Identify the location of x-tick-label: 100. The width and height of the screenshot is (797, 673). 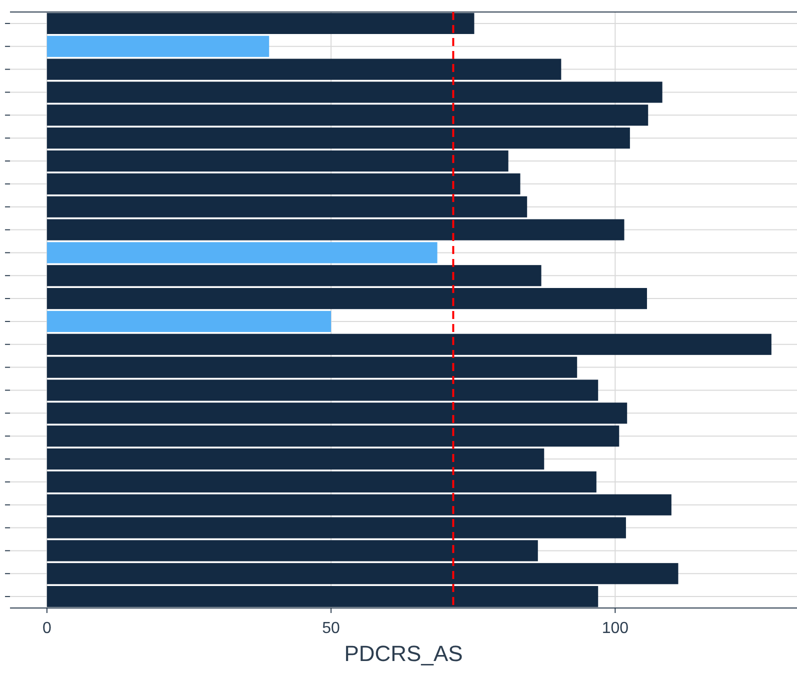
(615, 628).